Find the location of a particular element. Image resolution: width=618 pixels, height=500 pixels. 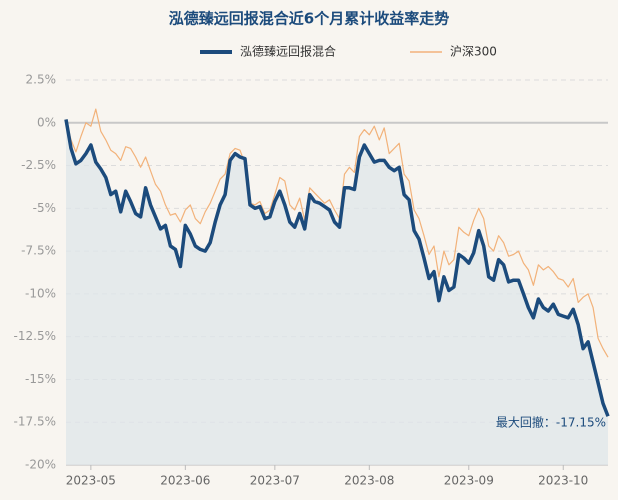

x-tick-label: 2023-09 is located at coordinates (469, 481).